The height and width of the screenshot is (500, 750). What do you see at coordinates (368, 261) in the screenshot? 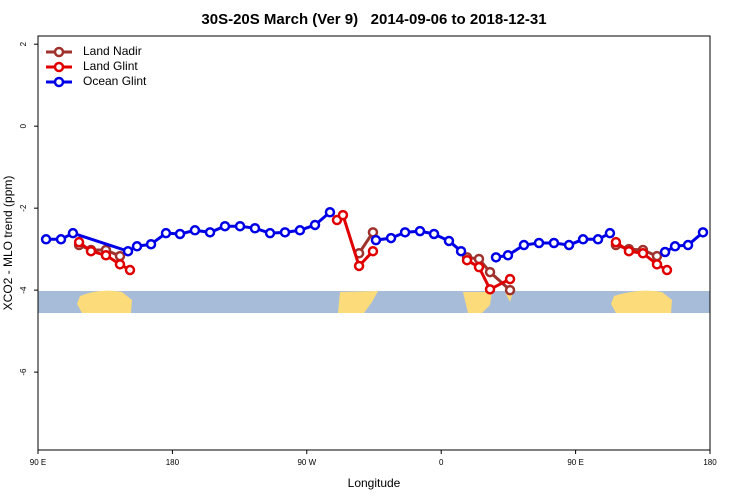
I see `series-line` at bounding box center [368, 261].